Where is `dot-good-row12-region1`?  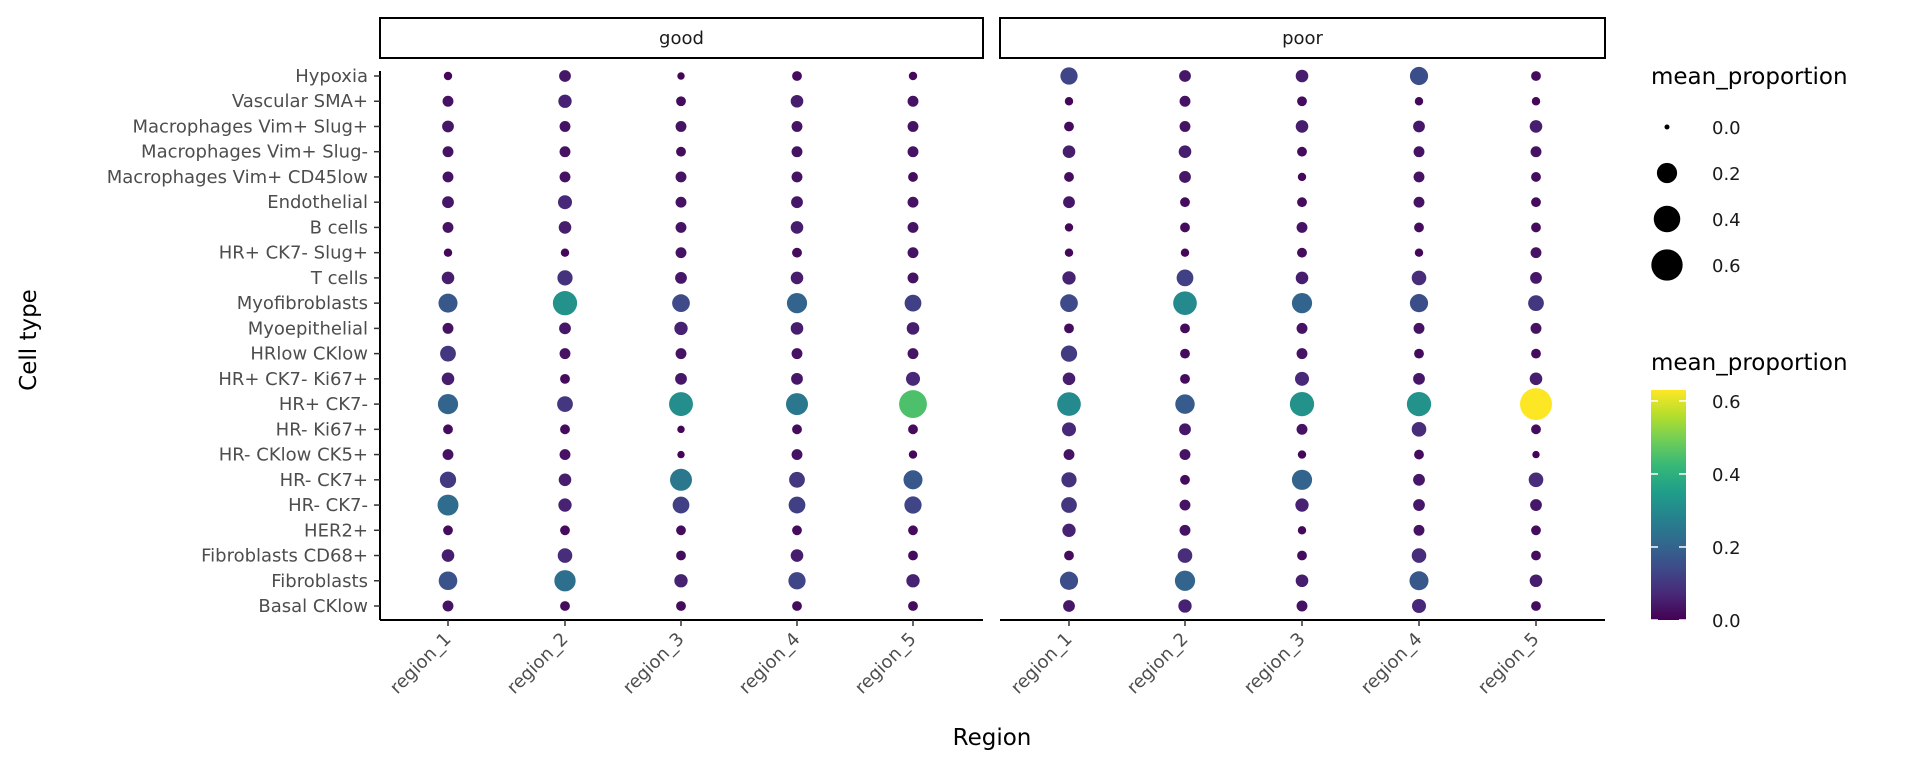 dot-good-row12-region1 is located at coordinates (448, 379).